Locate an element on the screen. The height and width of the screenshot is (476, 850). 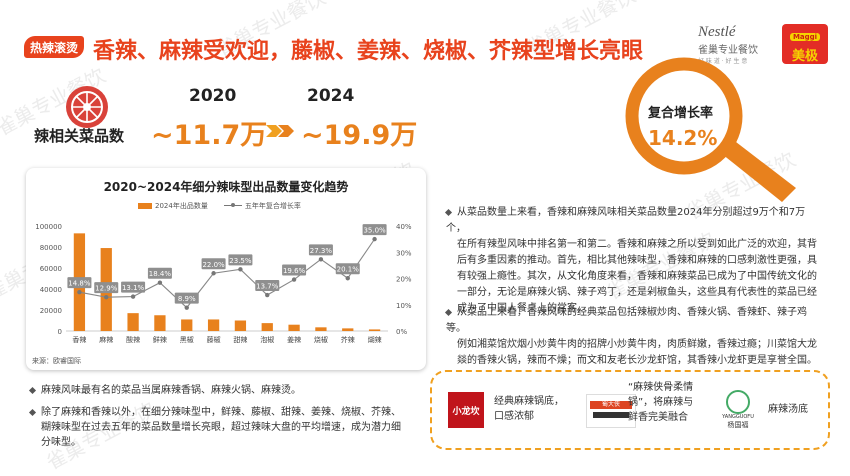
cagr-data-label: 8.9% is located at coordinates (187, 299).